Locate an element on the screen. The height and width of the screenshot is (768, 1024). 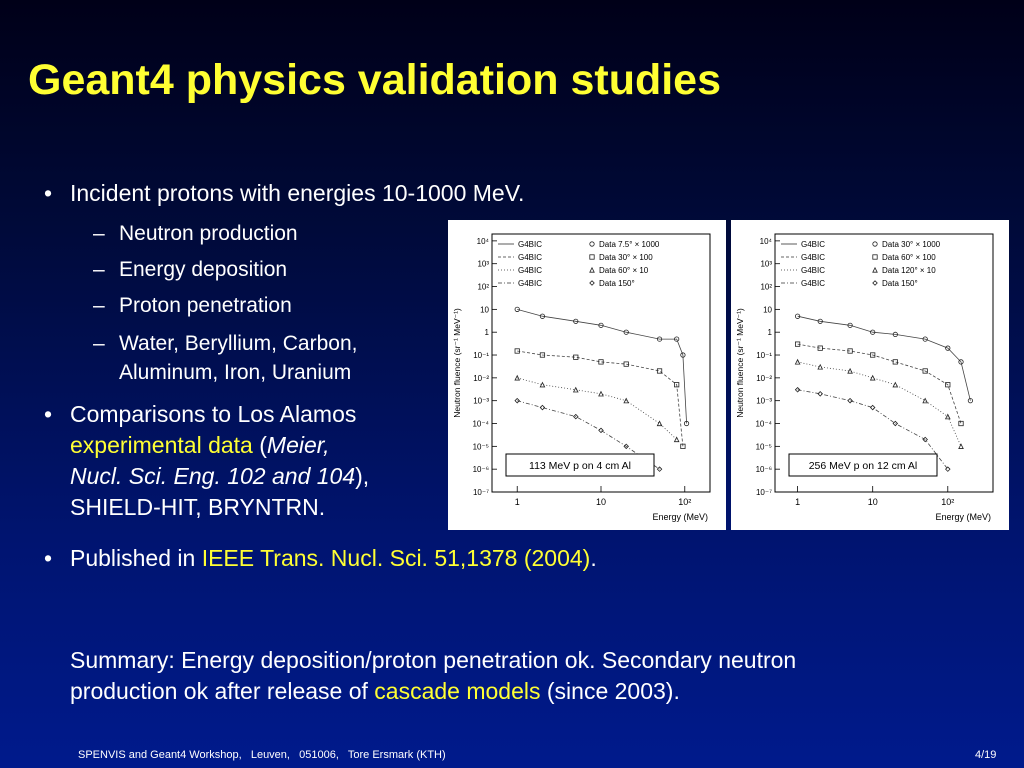
y-tick-label: 10⁻⁷ is located at coordinates (764, 492).